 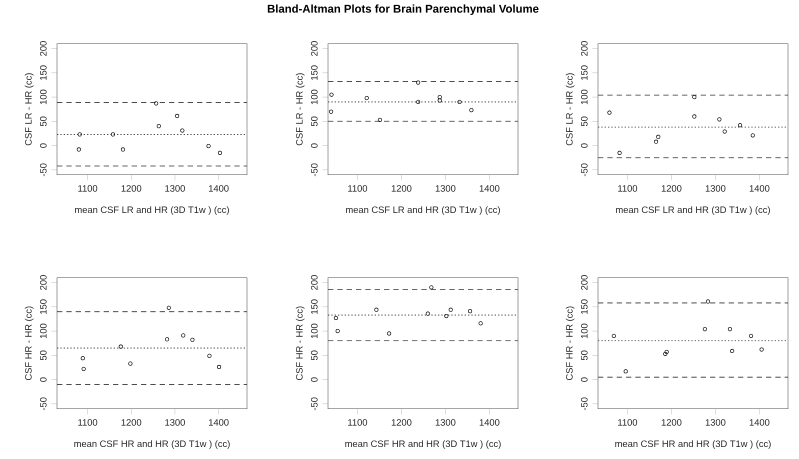 I want to click on chart-title: Bland-Altman Plots for Brain Parenchymal Volume, so click(x=403, y=10).